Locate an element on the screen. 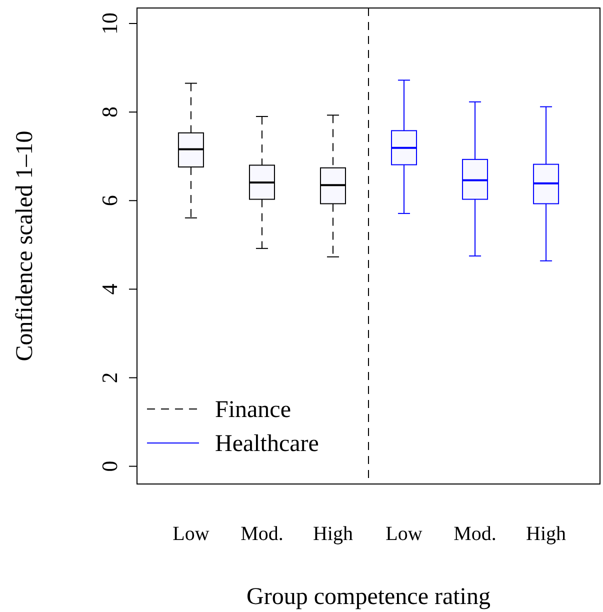 Image resolution: width=603 pixels, height=612 pixels. y-tick-label: 2 is located at coordinates (109, 378).